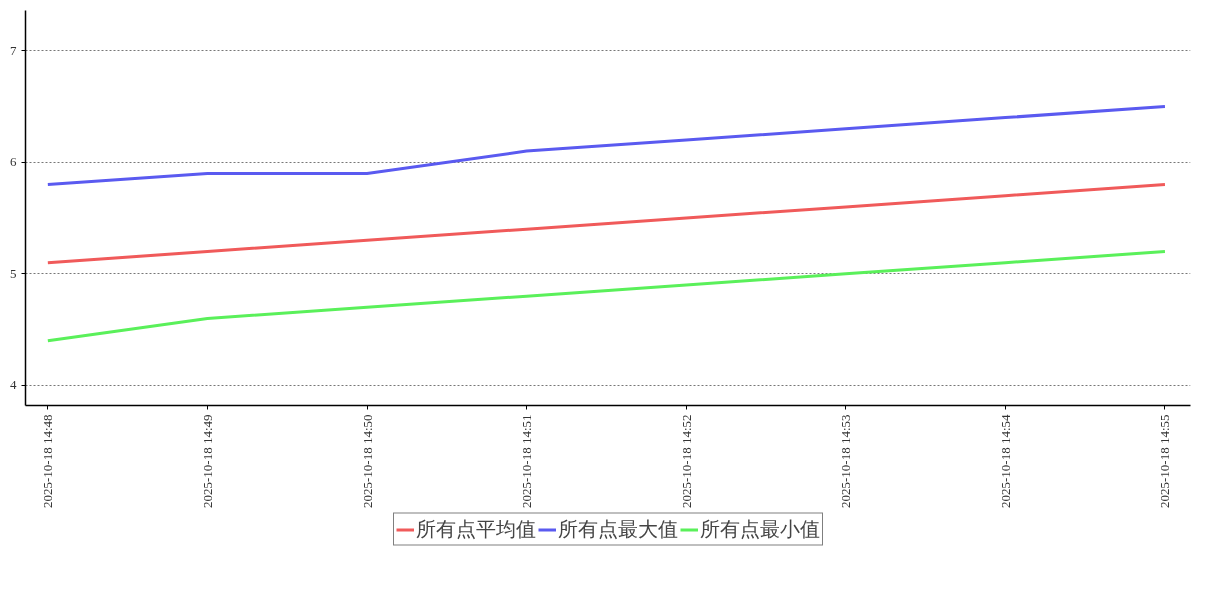  Describe the element at coordinates (367, 461) in the screenshot. I see `x-tick-label: 2025-10-18 14:50` at that location.